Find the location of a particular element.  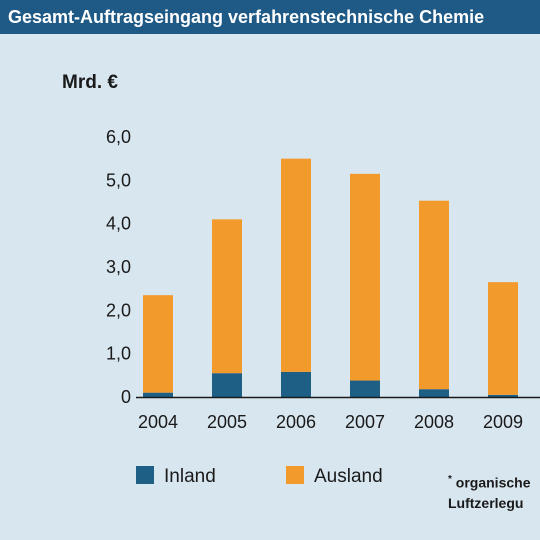

legend-item-inland: Inland is located at coordinates (176, 477).